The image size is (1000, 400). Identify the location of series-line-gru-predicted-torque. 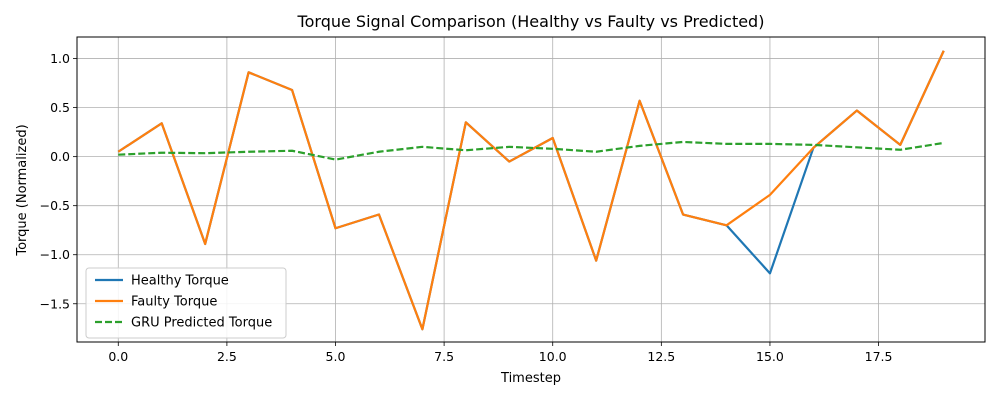
(531, 150).